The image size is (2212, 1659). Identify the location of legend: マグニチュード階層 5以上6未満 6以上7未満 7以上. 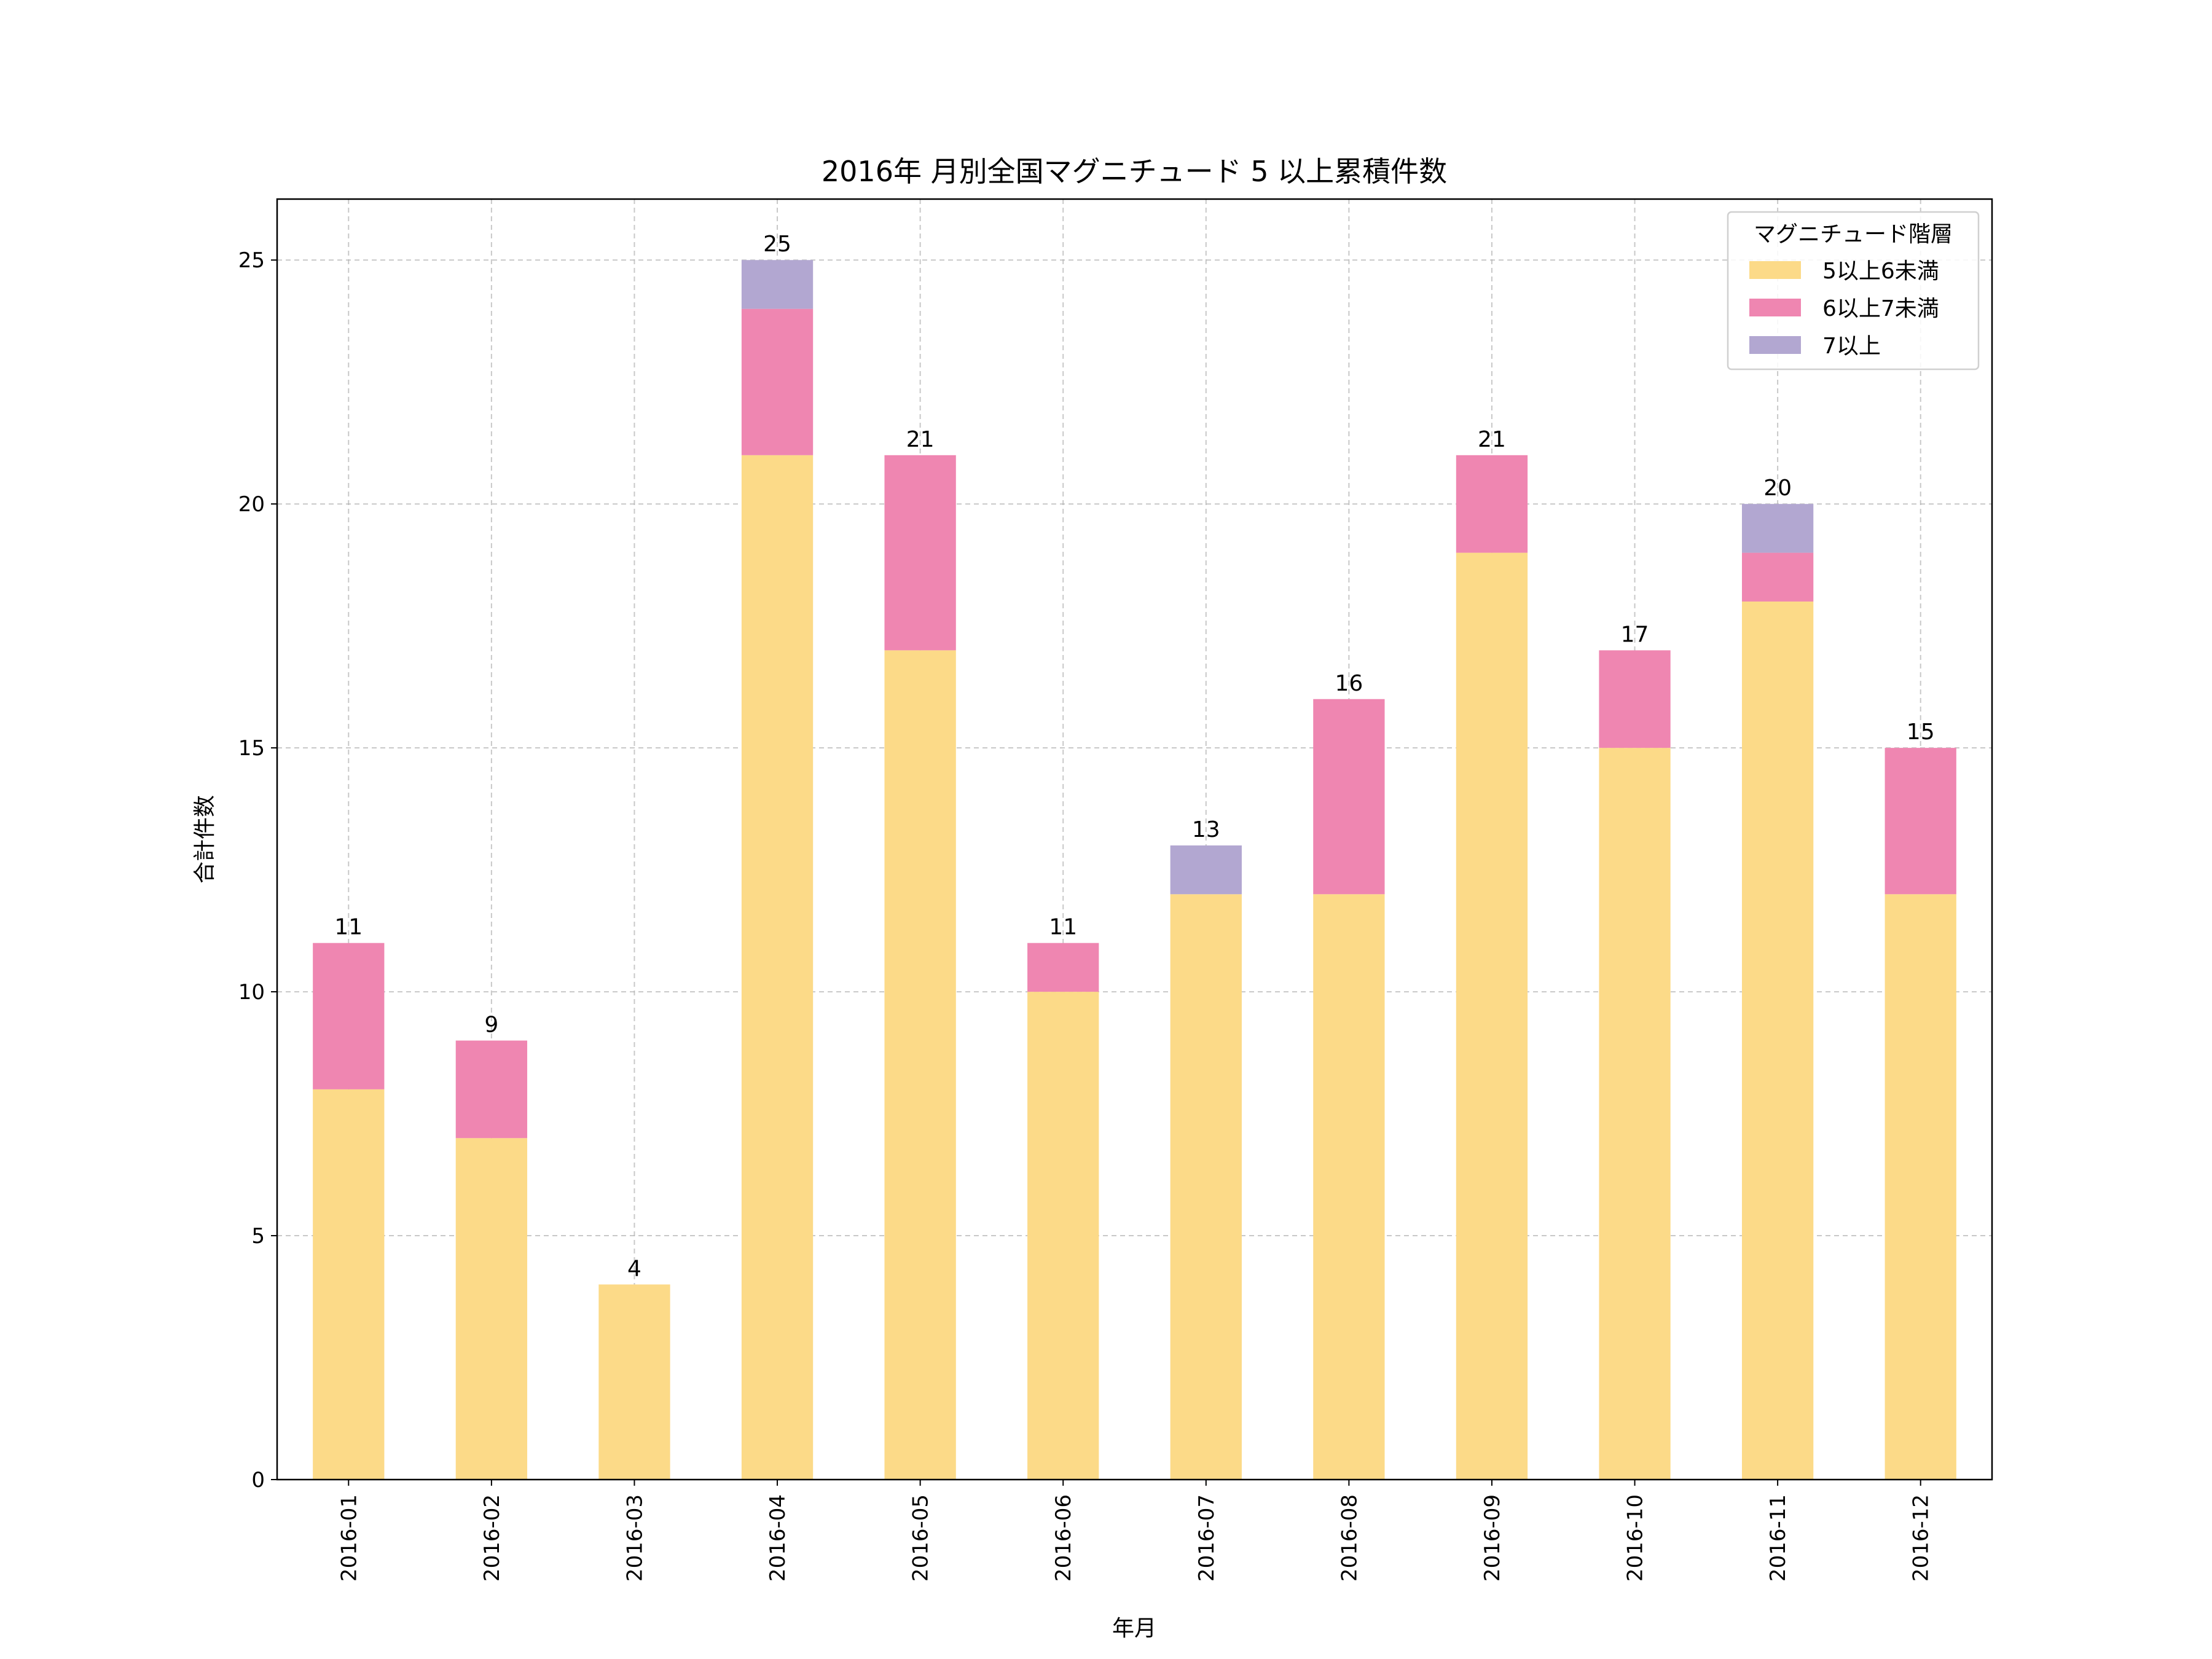
(1853, 291).